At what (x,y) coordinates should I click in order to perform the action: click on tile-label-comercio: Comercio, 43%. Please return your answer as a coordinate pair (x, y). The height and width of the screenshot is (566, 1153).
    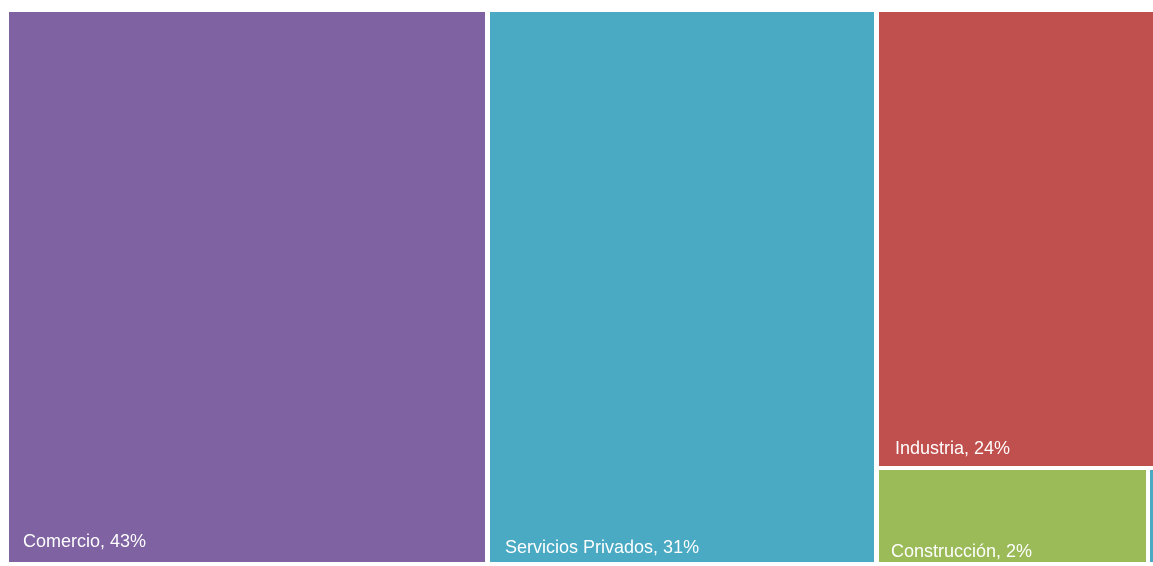
    Looking at the image, I should click on (85, 541).